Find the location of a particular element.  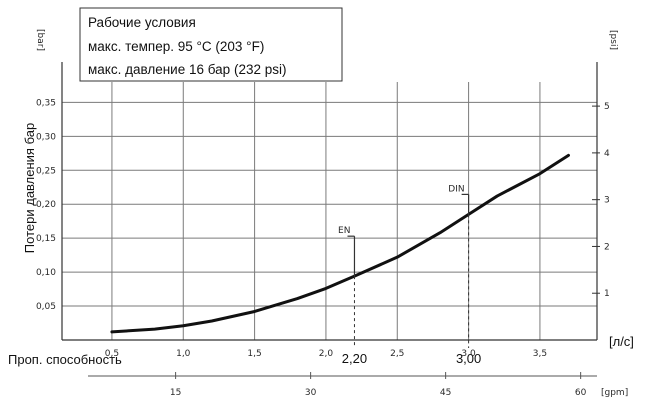

x-tick-label: 3,5 is located at coordinates (540, 354).